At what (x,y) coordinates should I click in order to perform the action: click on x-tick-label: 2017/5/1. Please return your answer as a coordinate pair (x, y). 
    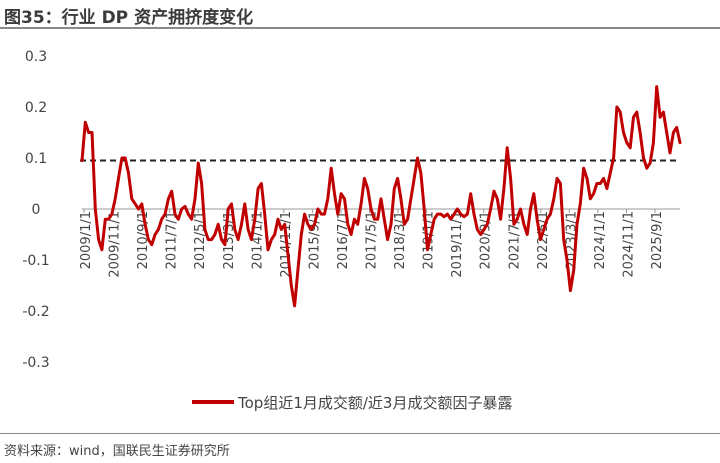
    Looking at the image, I should click on (372, 240).